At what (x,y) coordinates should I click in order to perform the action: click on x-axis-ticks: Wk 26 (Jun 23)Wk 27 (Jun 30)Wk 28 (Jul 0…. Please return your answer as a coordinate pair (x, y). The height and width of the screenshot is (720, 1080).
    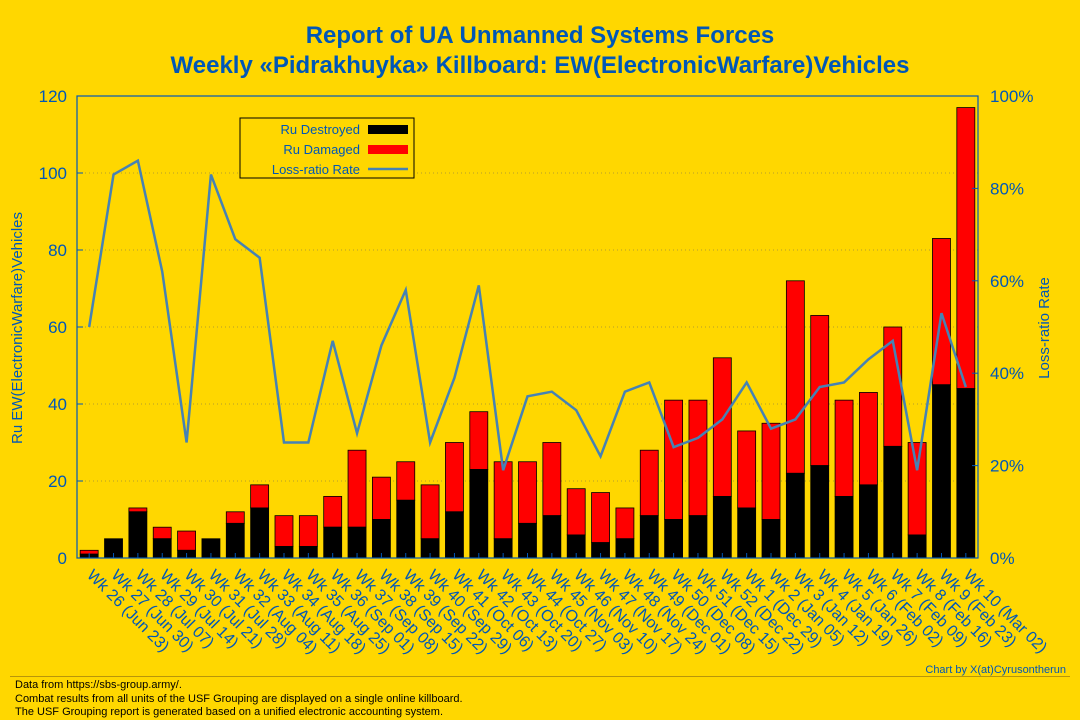
    Looking at the image, I should click on (566, 605).